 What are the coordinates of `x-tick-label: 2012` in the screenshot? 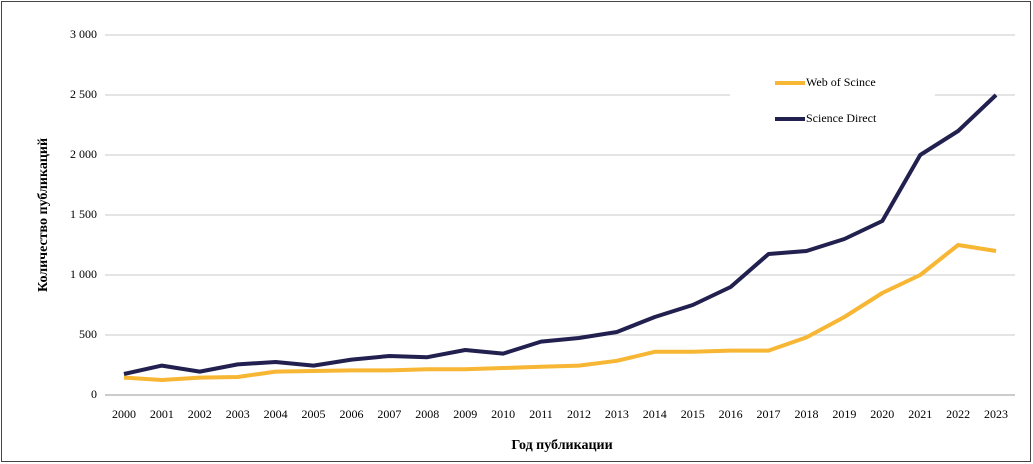 It's located at (579, 414).